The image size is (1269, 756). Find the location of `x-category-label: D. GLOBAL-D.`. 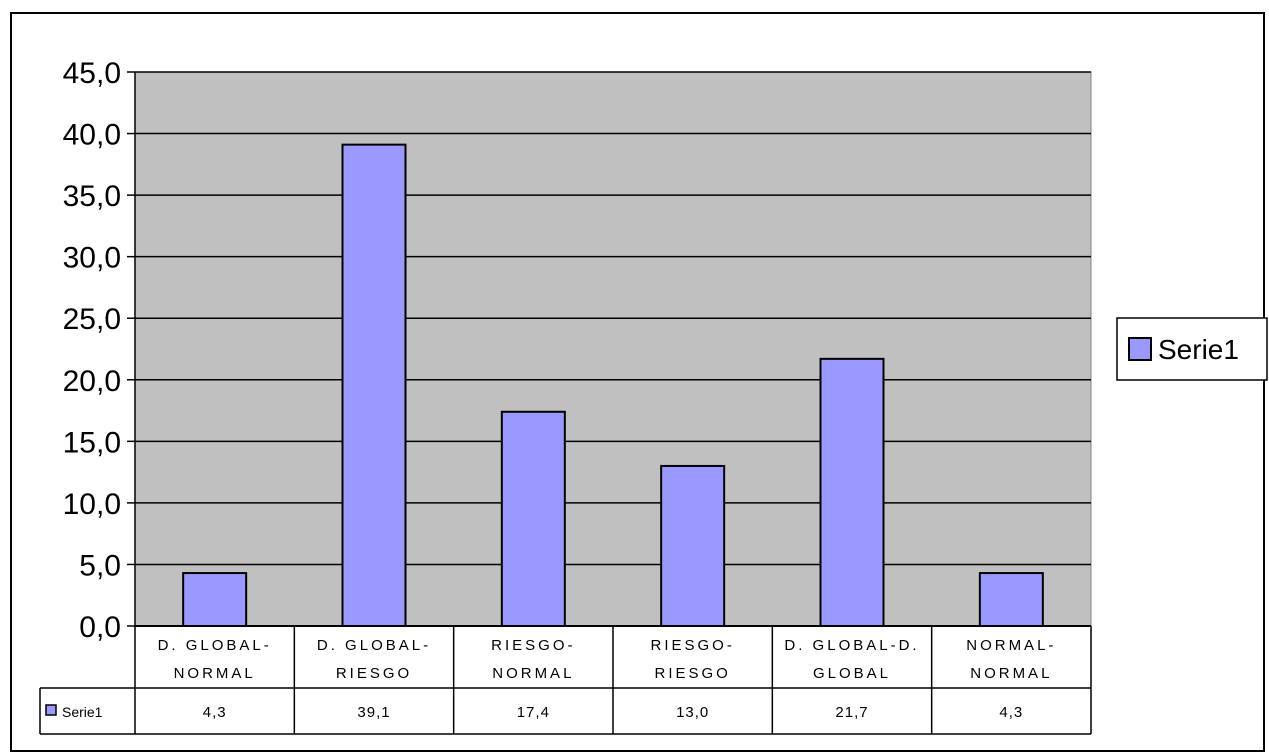

x-category-label: D. GLOBAL-D. is located at coordinates (851, 645).